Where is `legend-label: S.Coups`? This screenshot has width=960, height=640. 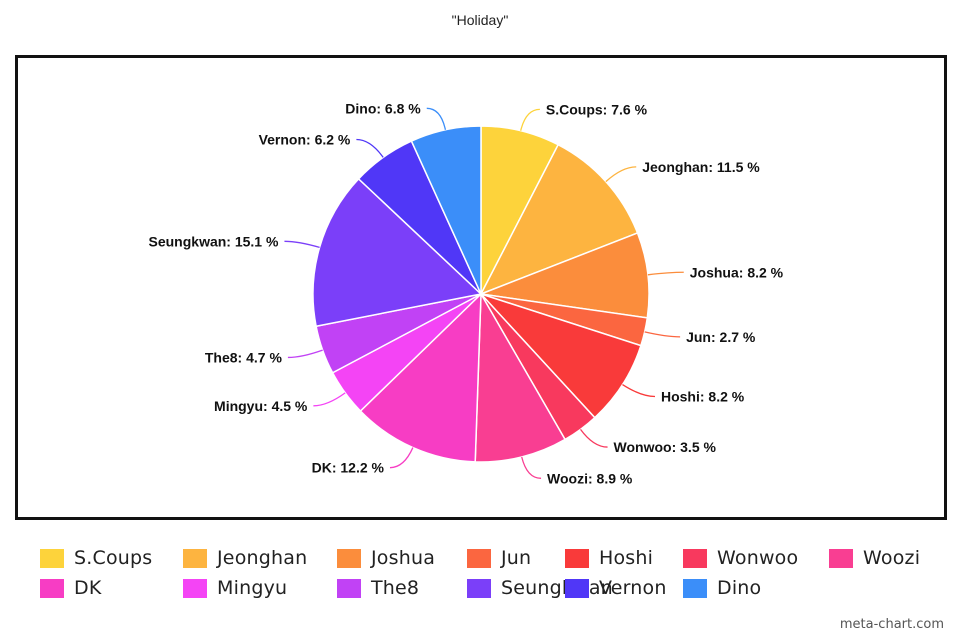
legend-label: S.Coups is located at coordinates (113, 558).